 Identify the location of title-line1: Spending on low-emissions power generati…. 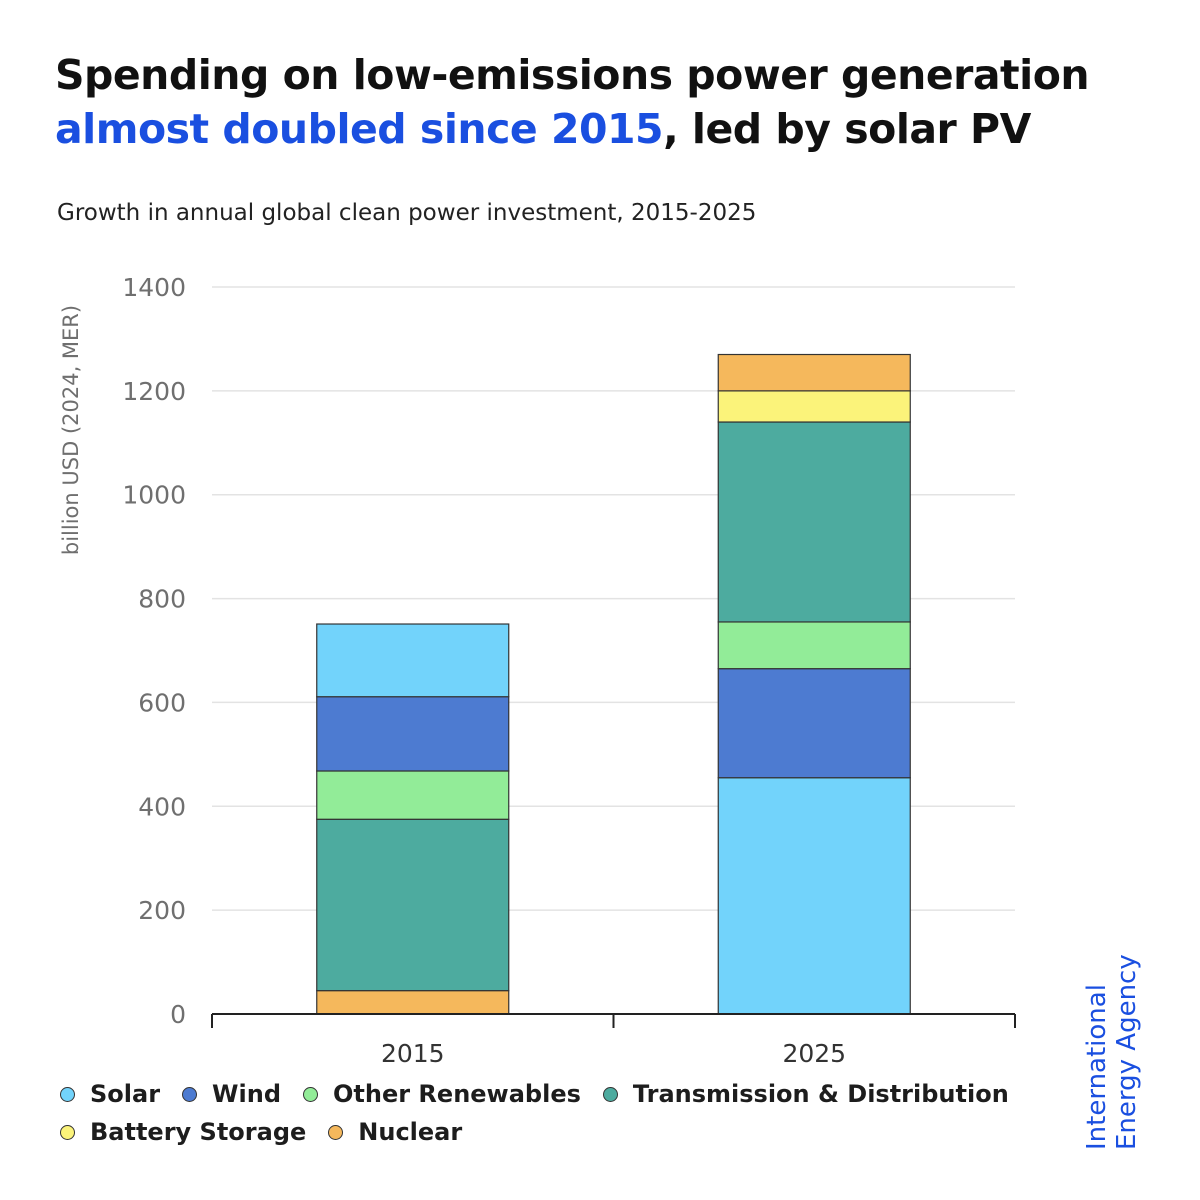
(572, 75).